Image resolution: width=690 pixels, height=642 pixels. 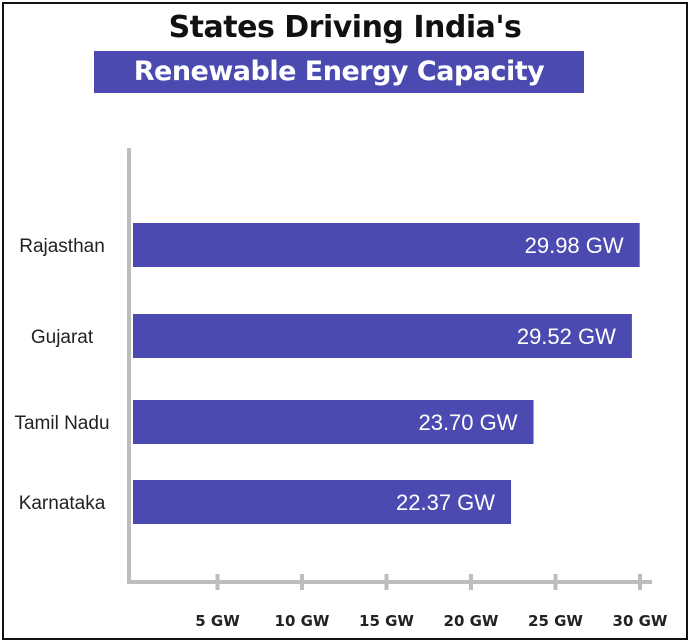 I want to click on category-label: Tamil Nadu, so click(x=61, y=423).